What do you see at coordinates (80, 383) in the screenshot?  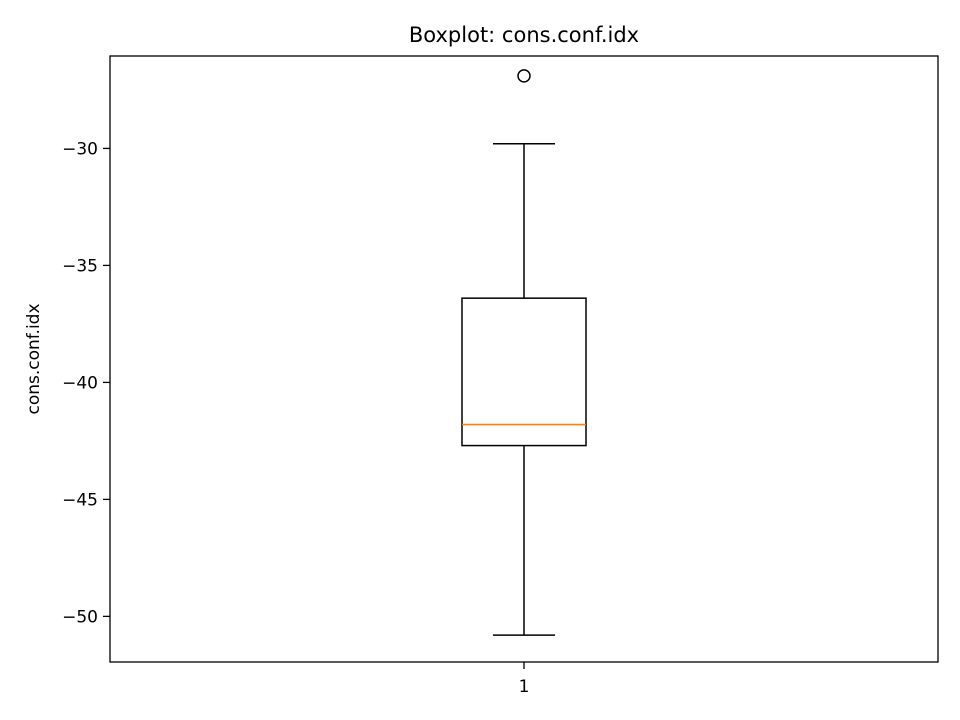 I see `y-tick-label: −40` at bounding box center [80, 383].